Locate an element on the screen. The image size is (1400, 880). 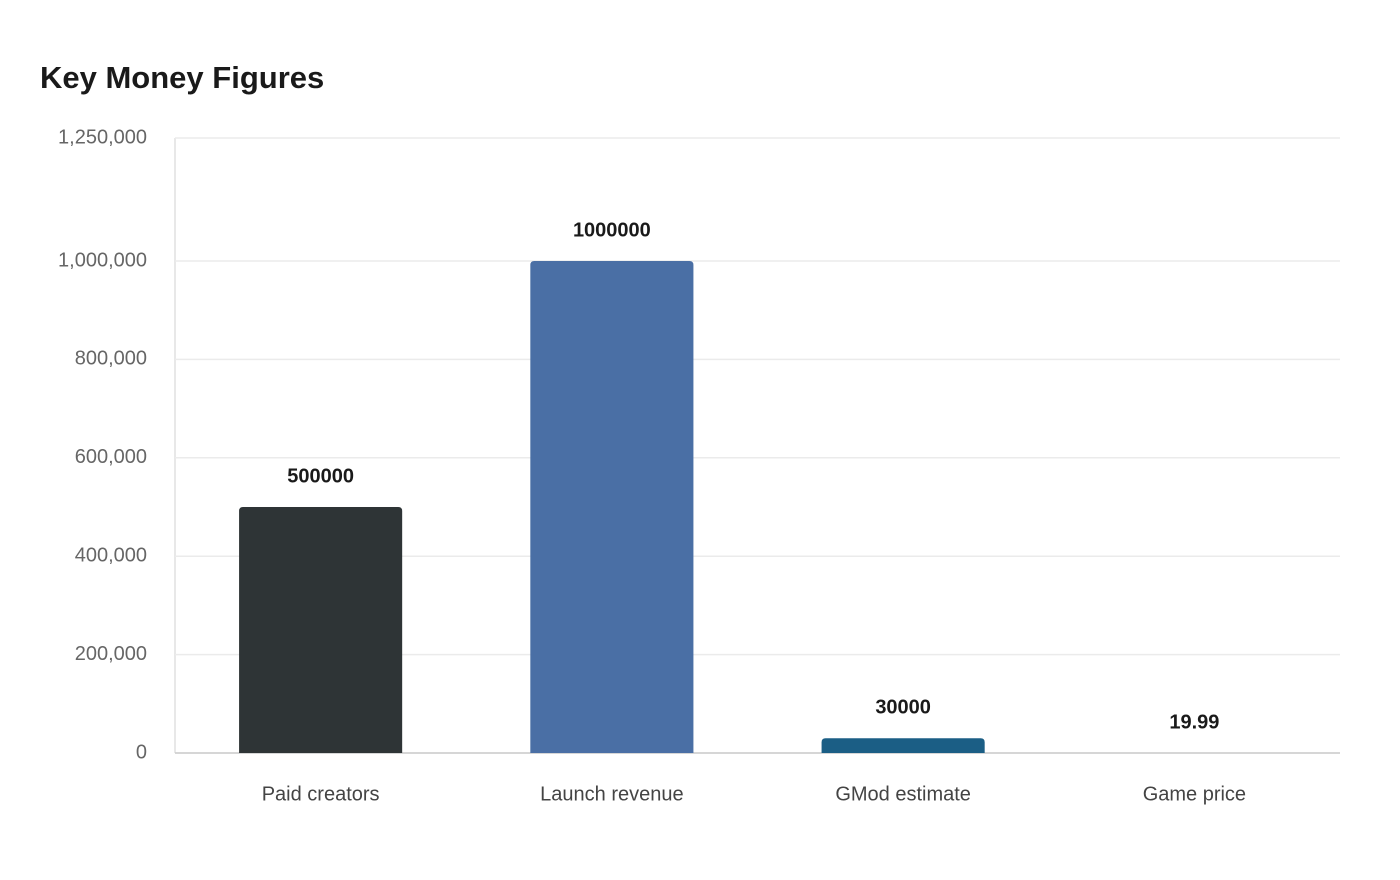
y-tick-label: 0 is located at coordinates (141, 752).